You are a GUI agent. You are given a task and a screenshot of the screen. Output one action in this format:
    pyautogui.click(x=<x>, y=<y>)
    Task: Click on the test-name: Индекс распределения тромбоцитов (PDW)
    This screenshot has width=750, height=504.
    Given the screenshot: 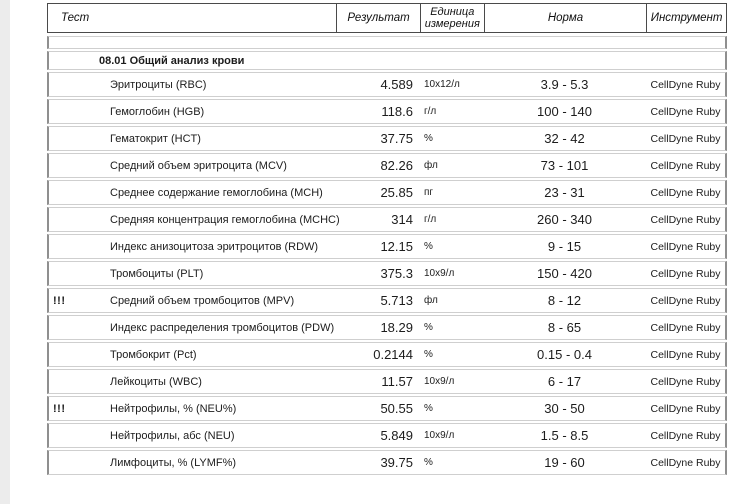 What is the action you would take?
    pyautogui.click(x=222, y=327)
    